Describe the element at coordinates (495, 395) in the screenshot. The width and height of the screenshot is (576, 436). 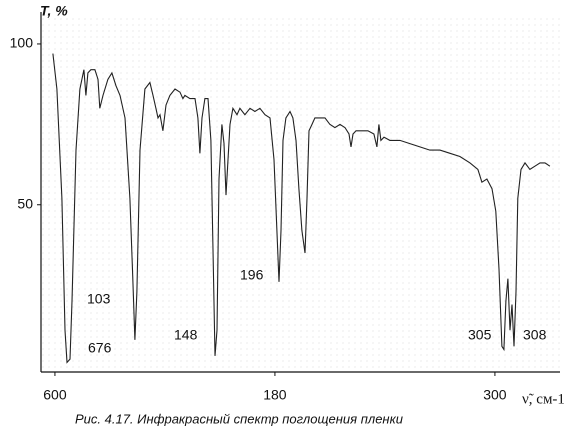
I see `x-tick-label: 300` at that location.